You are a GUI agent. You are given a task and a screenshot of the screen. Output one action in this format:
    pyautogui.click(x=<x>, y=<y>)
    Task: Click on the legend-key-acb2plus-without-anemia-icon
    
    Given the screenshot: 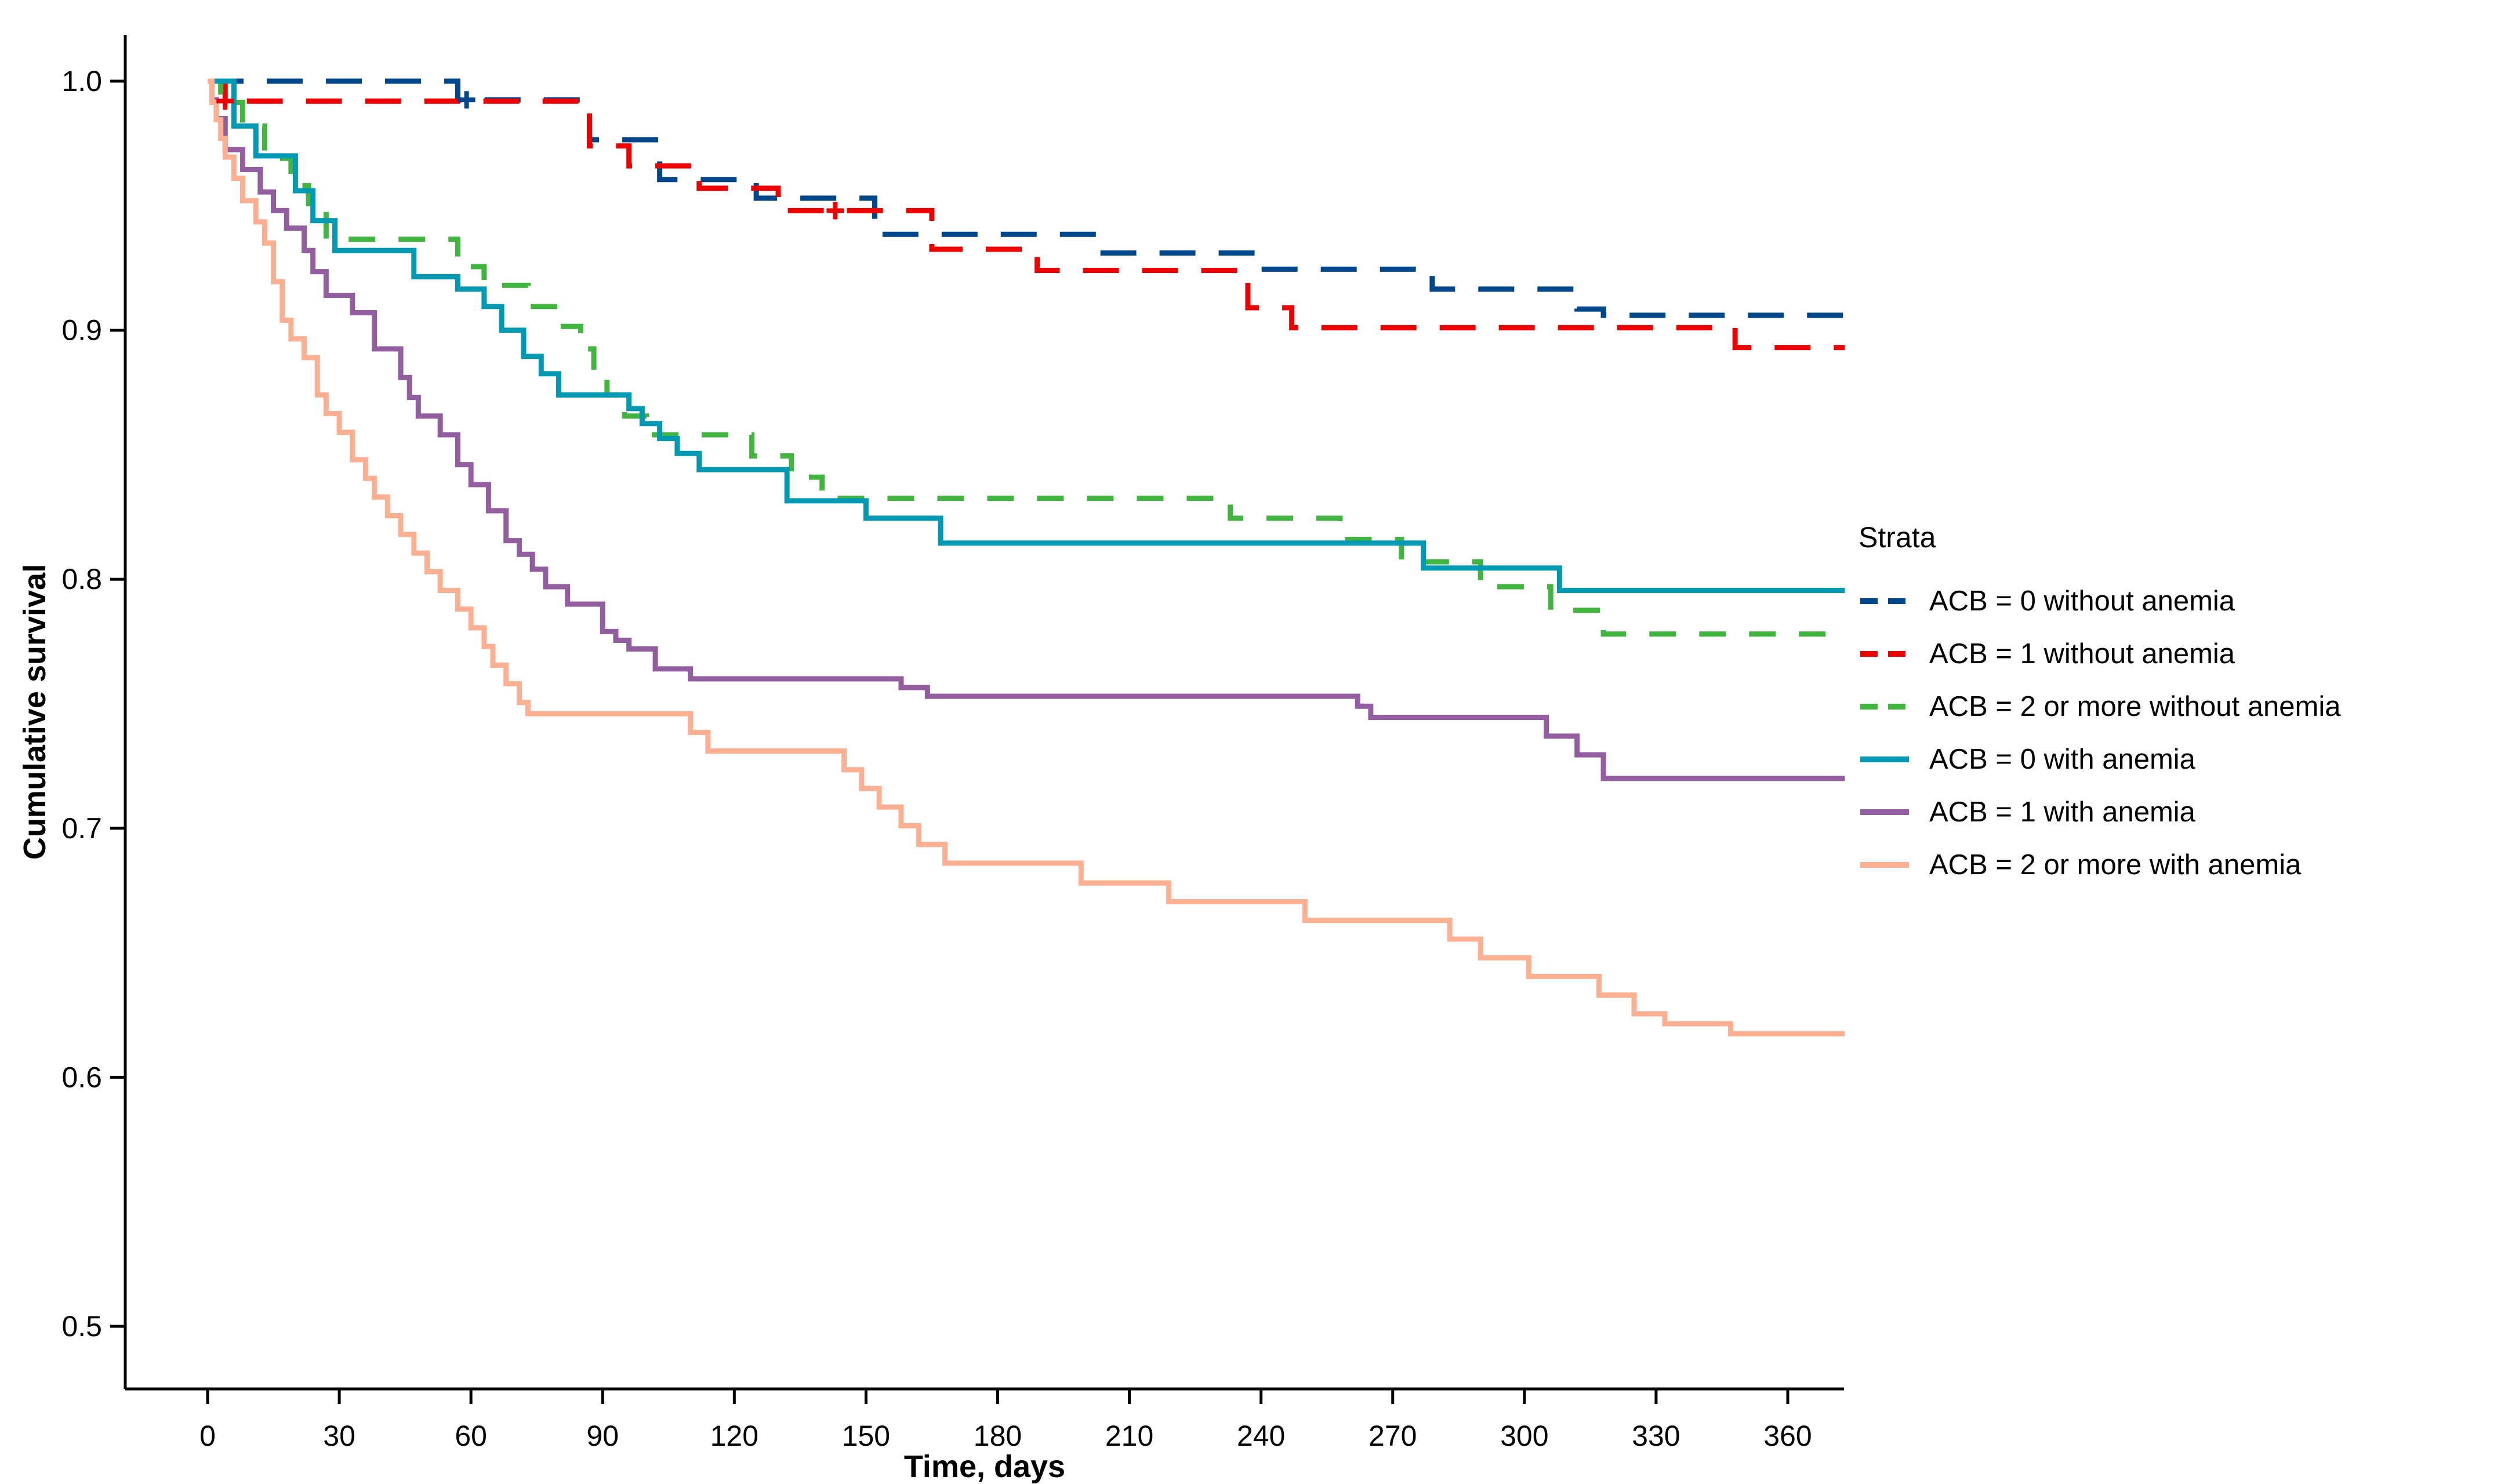 What is the action you would take?
    pyautogui.click(x=1884, y=707)
    